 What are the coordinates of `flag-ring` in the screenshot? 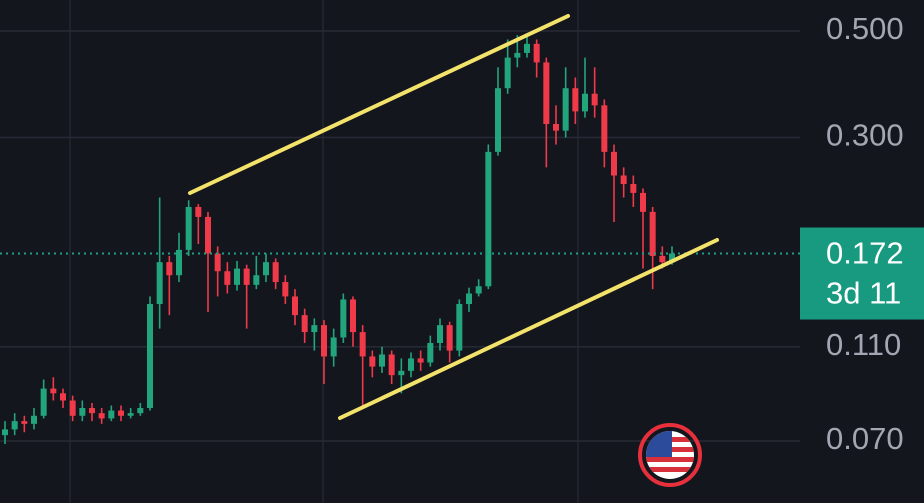 It's located at (670, 455).